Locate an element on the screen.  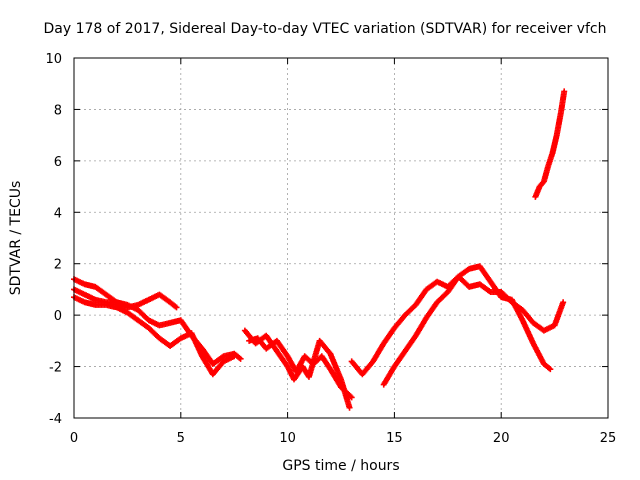
x-axis-label: GPS time / hours is located at coordinates (340, 466).